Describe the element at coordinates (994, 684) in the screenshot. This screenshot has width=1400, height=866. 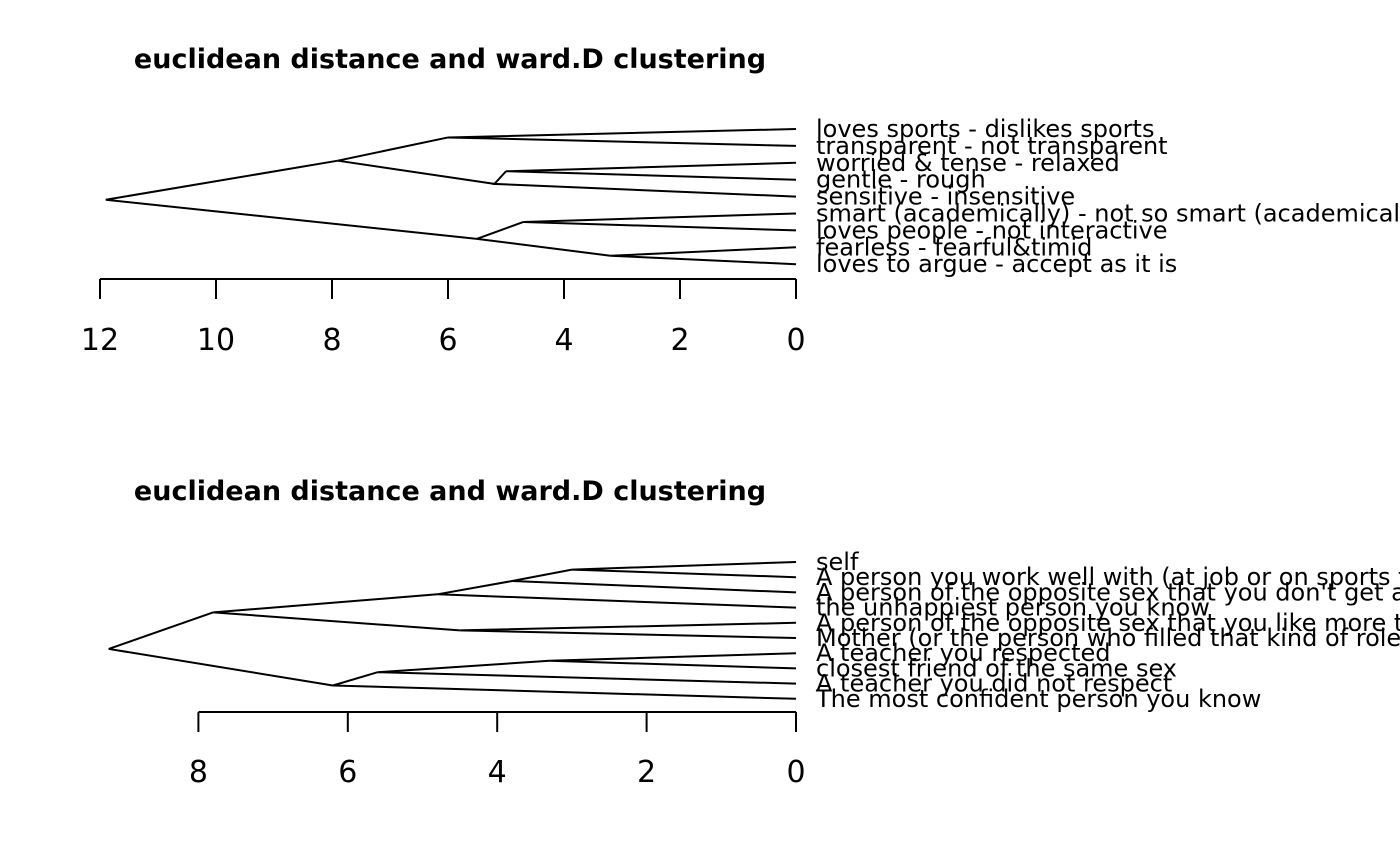
I see `leaf-label: A teacher you did not respect` at that location.